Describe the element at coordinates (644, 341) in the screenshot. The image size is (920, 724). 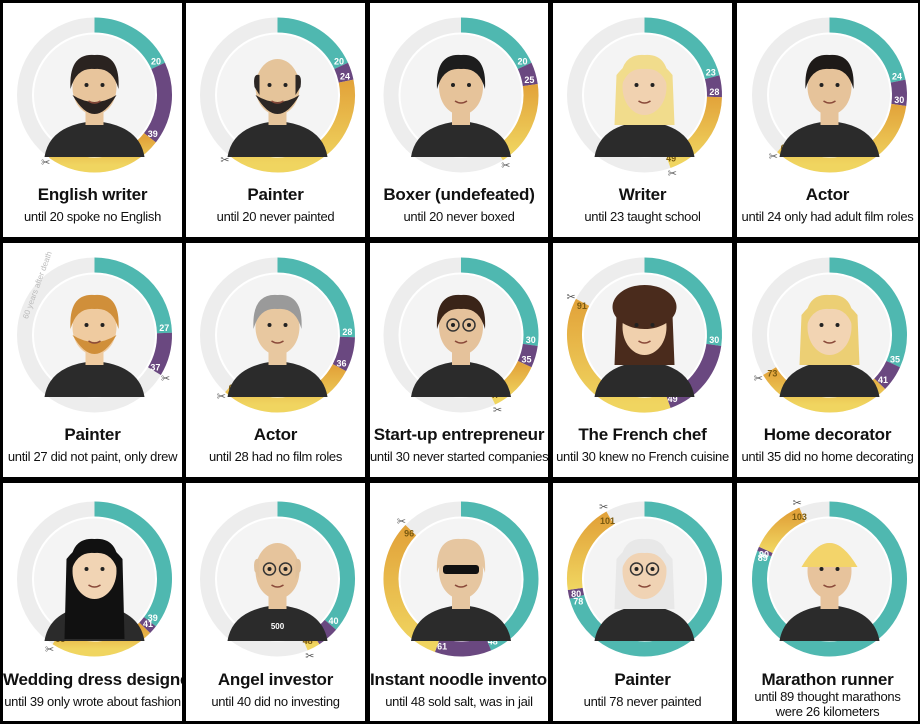
I see `curly-woman-portrait` at that location.